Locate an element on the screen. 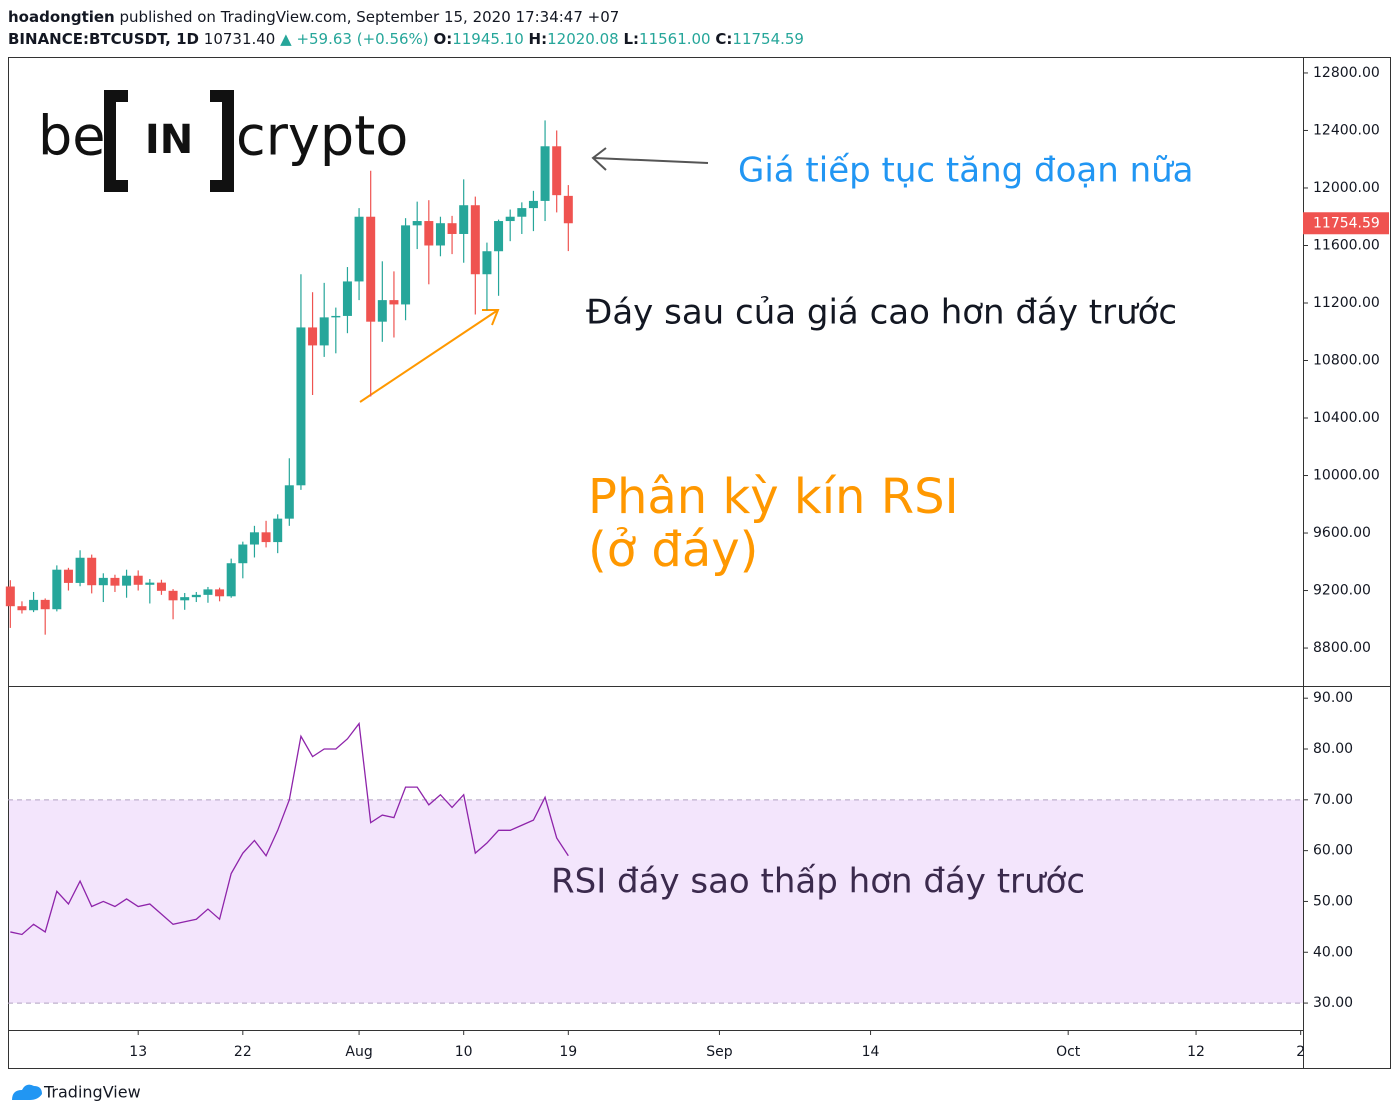  x-tick-label: 22 is located at coordinates (243, 1052).